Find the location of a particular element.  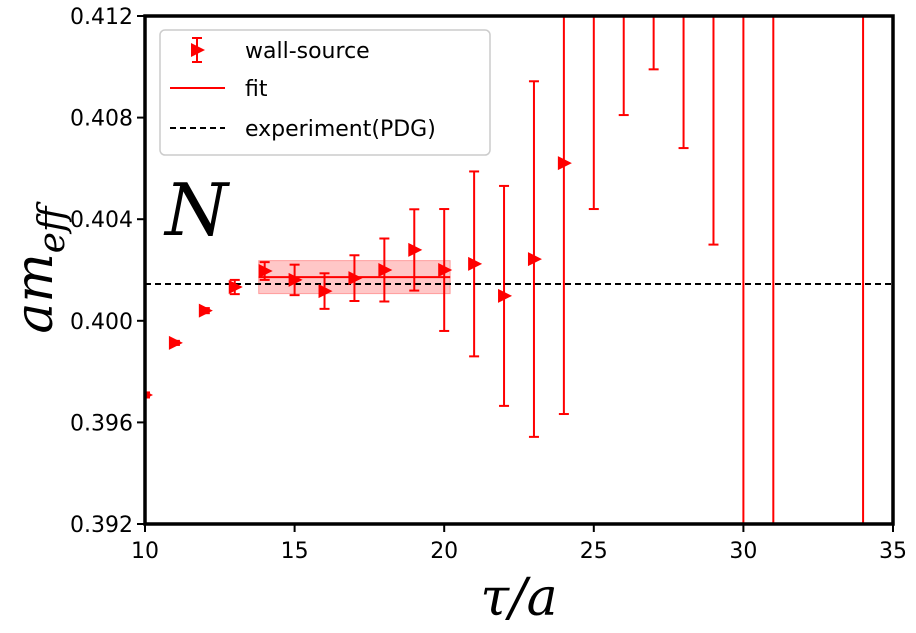

x-tick-label: 20 is located at coordinates (444, 551).